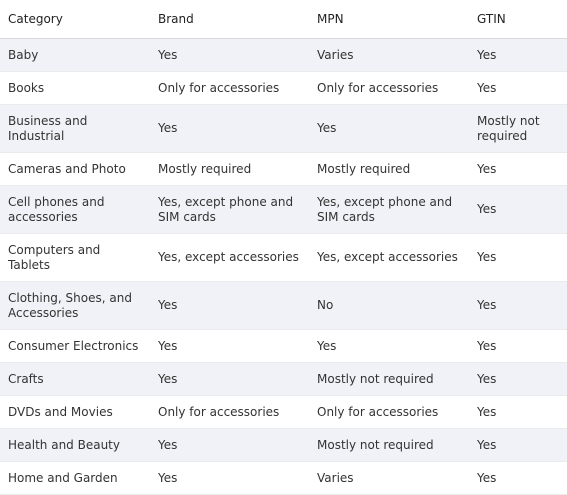 This screenshot has height=495, width=567. I want to click on table-row: Home and Garden Yes Varies Yes, so click(283, 478).